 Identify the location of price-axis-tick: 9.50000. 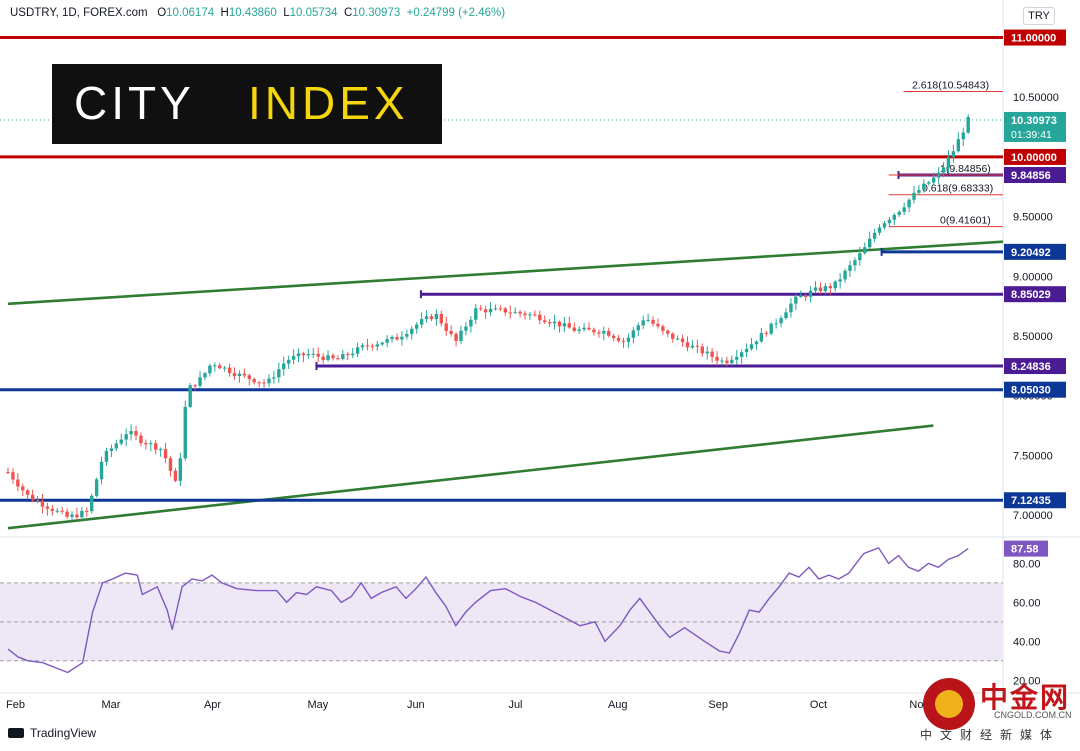
(1033, 218).